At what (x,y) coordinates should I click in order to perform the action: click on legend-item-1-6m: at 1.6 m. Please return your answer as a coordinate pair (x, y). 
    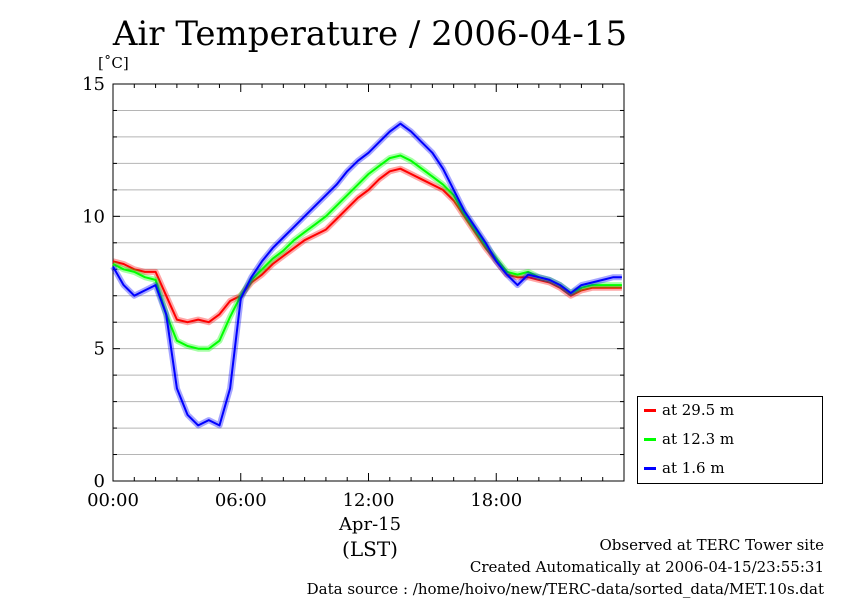
    Looking at the image, I should click on (684, 468).